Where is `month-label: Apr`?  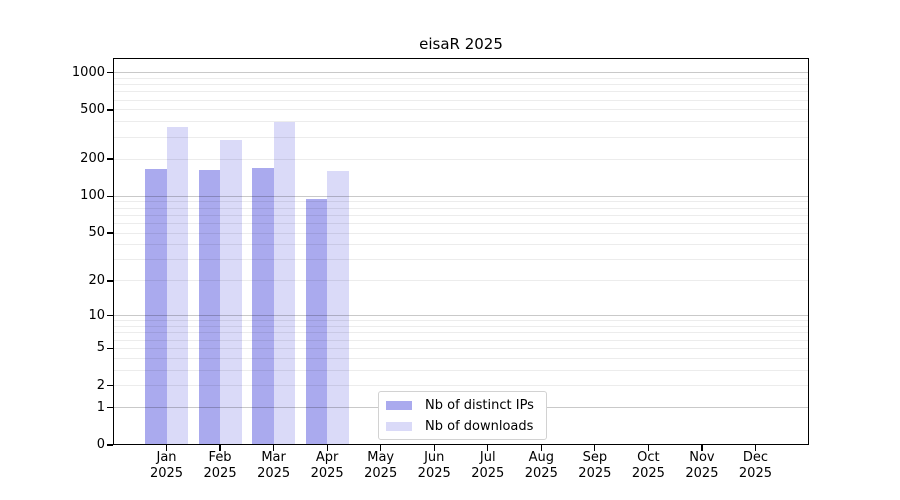 month-label: Apr is located at coordinates (327, 457).